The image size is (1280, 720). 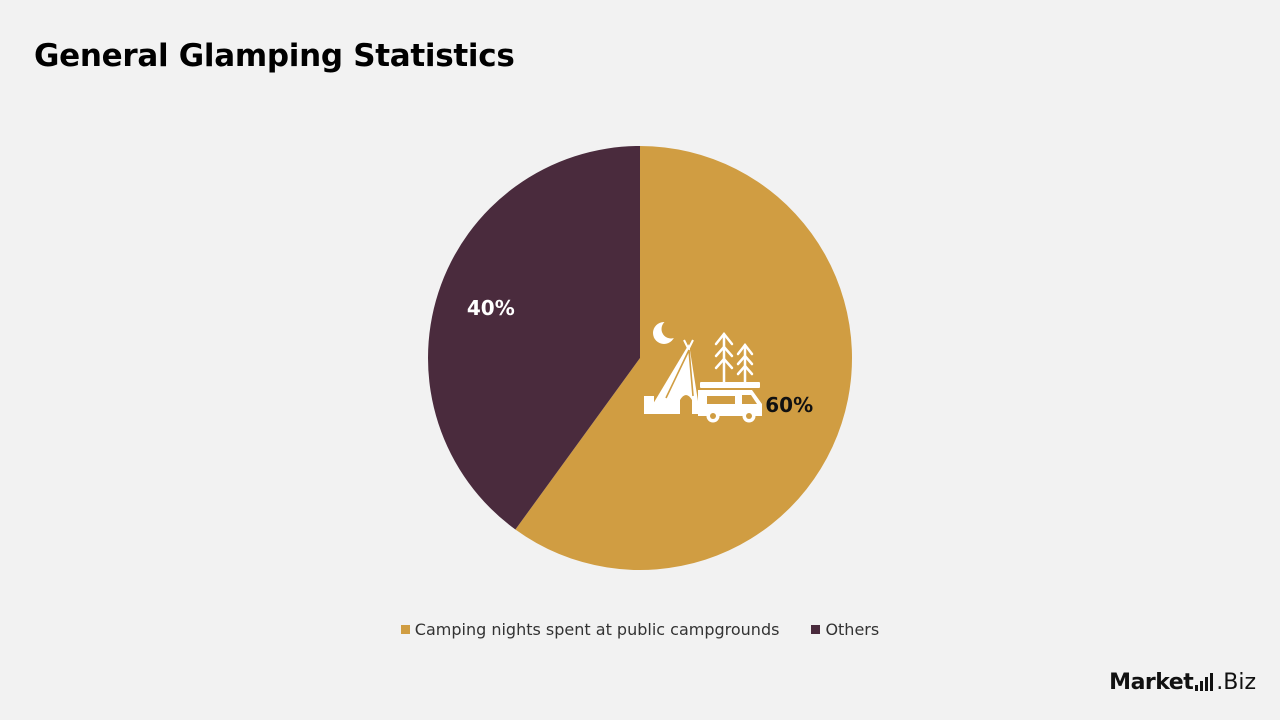 What do you see at coordinates (730, 402) in the screenshot?
I see `camper-van-icon` at bounding box center [730, 402].